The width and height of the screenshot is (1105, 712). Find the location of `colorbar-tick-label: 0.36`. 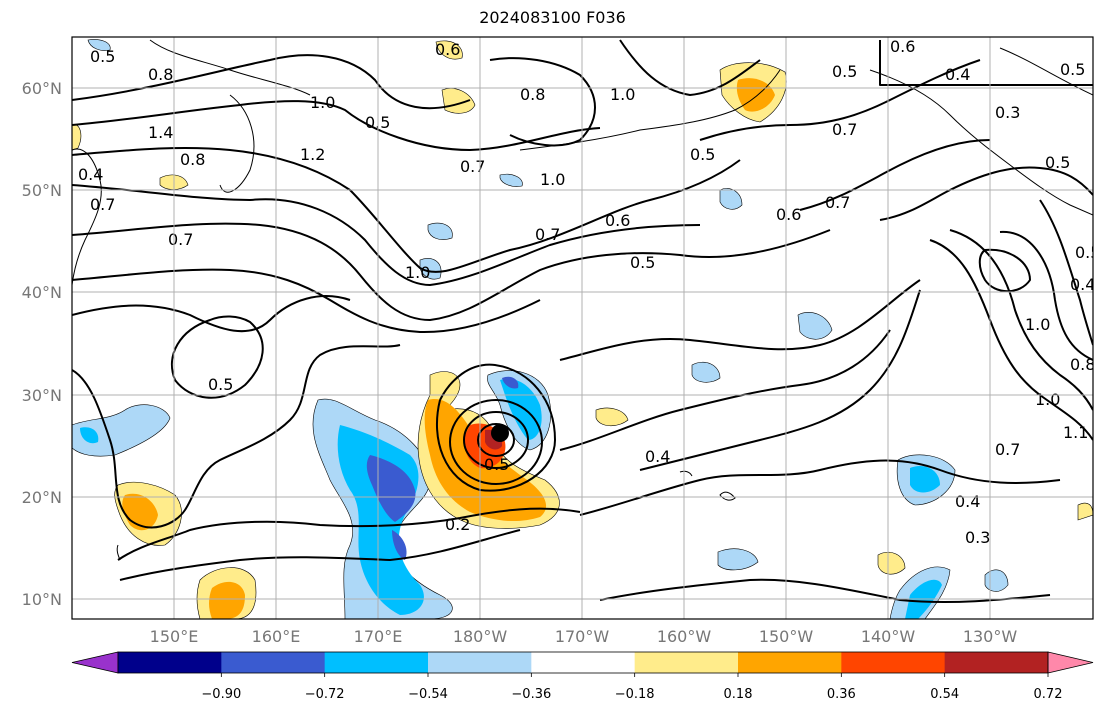

colorbar-tick-label: 0.36 is located at coordinates (841, 694).